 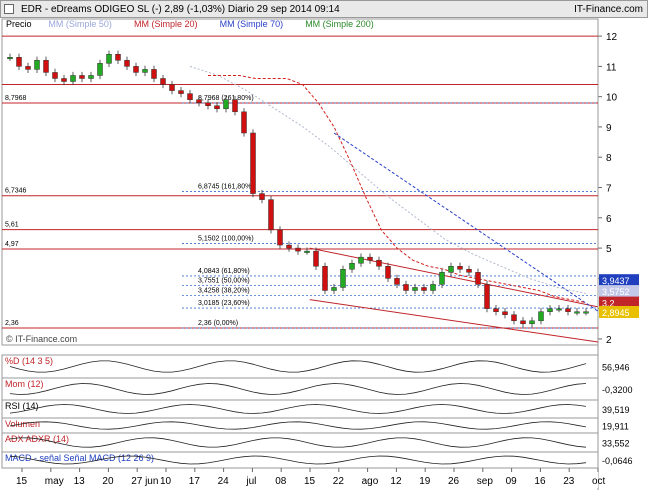 I want to click on x-tick-label: 23, so click(x=569, y=481).